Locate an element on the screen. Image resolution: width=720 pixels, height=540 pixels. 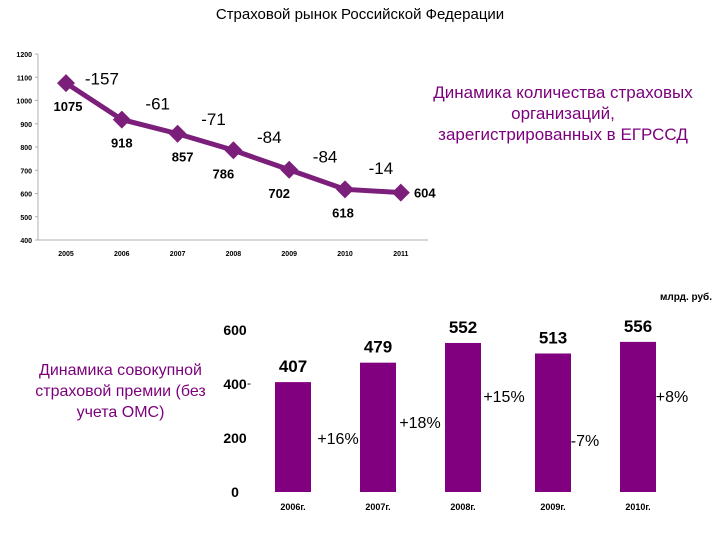
line-change-label: -61 is located at coordinates (157, 104).